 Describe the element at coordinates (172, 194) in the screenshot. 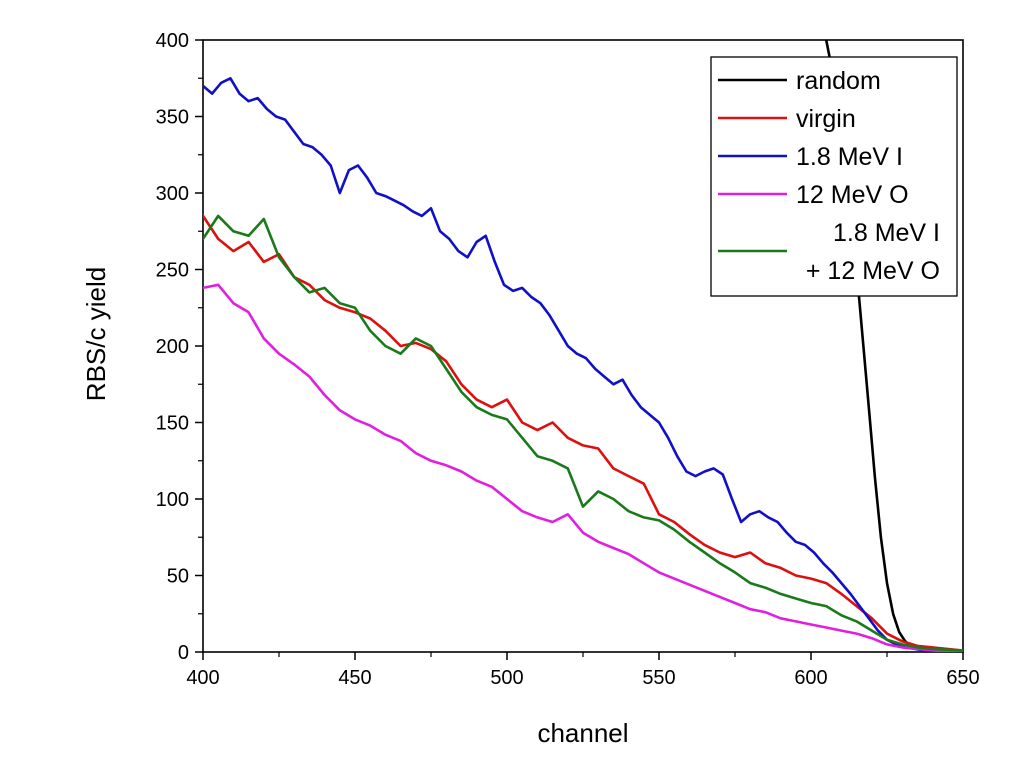

I see `y-tick-label: 300` at that location.